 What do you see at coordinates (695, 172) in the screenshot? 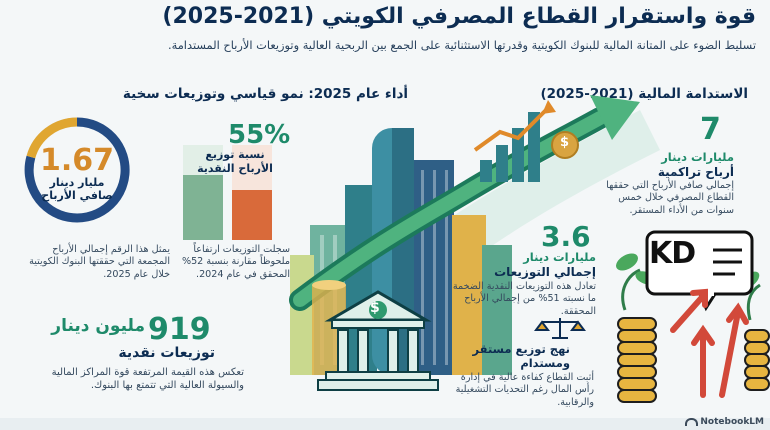
I see `cumulative-label: أرباح تراكمية` at bounding box center [695, 172].